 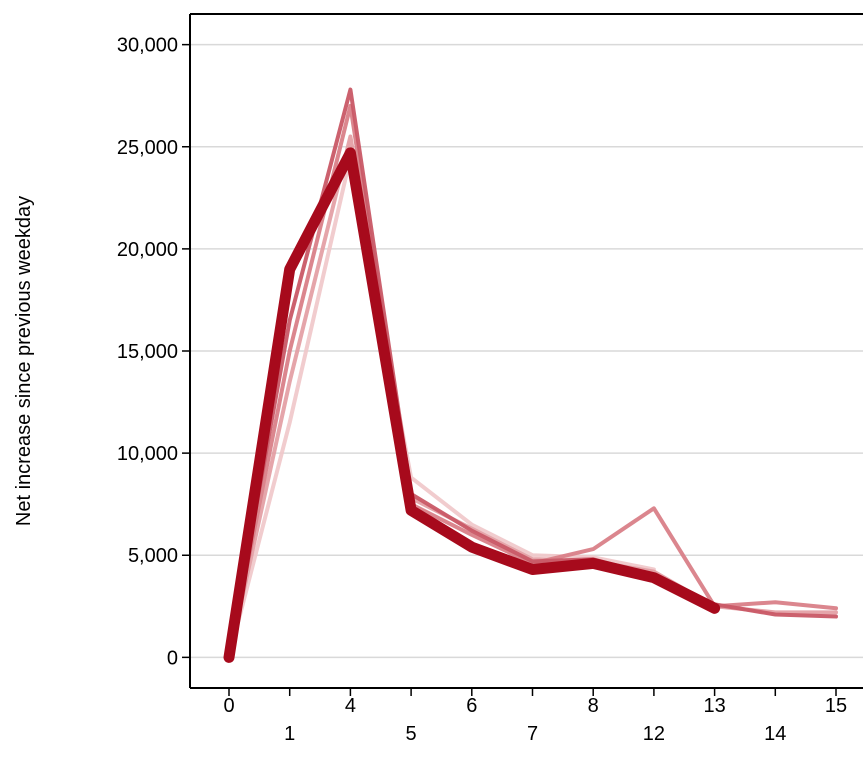 What do you see at coordinates (172, 658) in the screenshot?
I see `y-tick-label: 0` at bounding box center [172, 658].